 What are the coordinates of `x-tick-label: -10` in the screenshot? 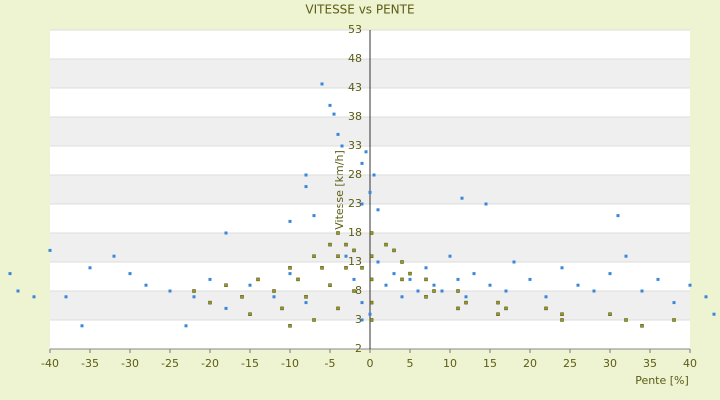 It's located at (290, 363).